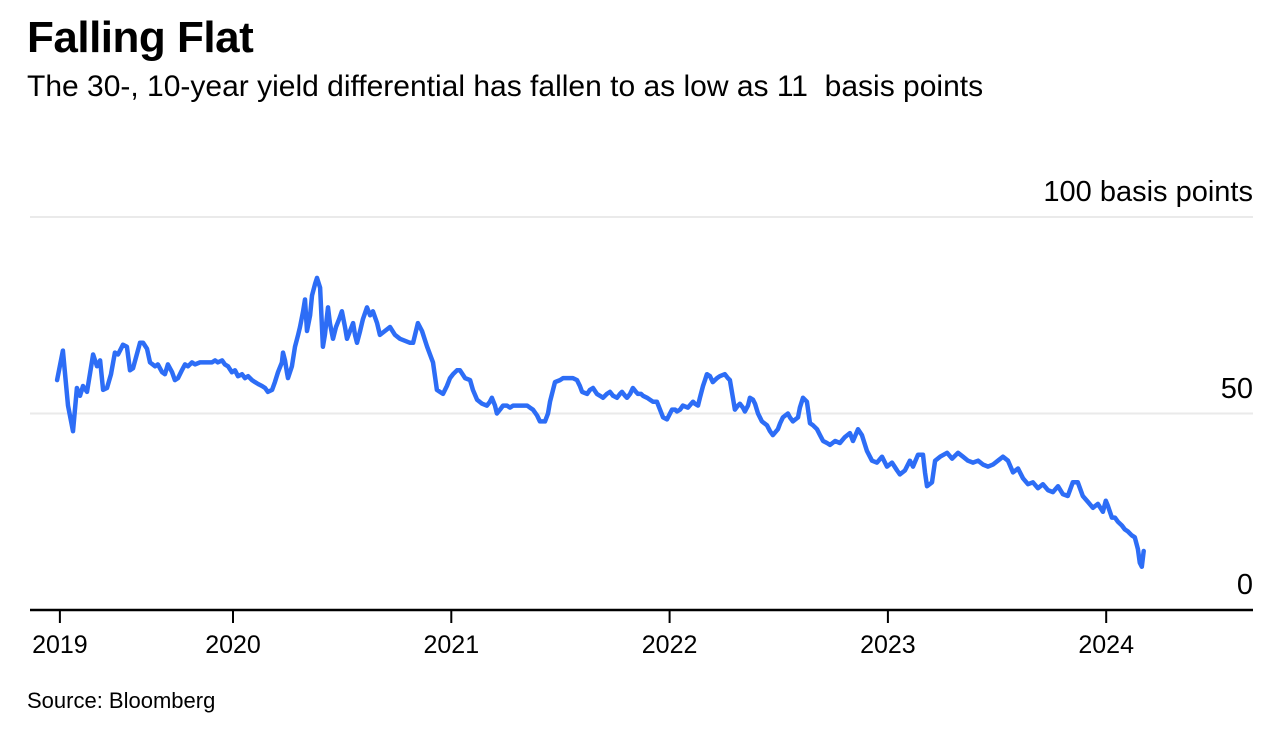  What do you see at coordinates (1148, 192) in the screenshot?
I see `y-axis-label-100-basis-points: 100 basis points` at bounding box center [1148, 192].